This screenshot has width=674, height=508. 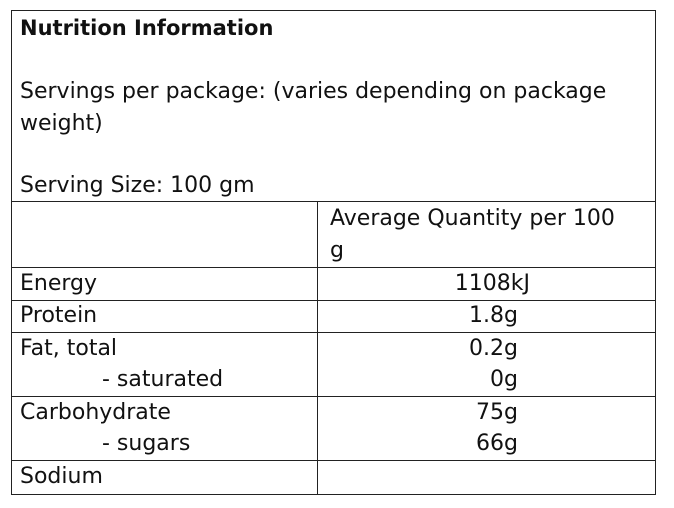 I want to click on quantity: 66g, so click(x=497, y=443).